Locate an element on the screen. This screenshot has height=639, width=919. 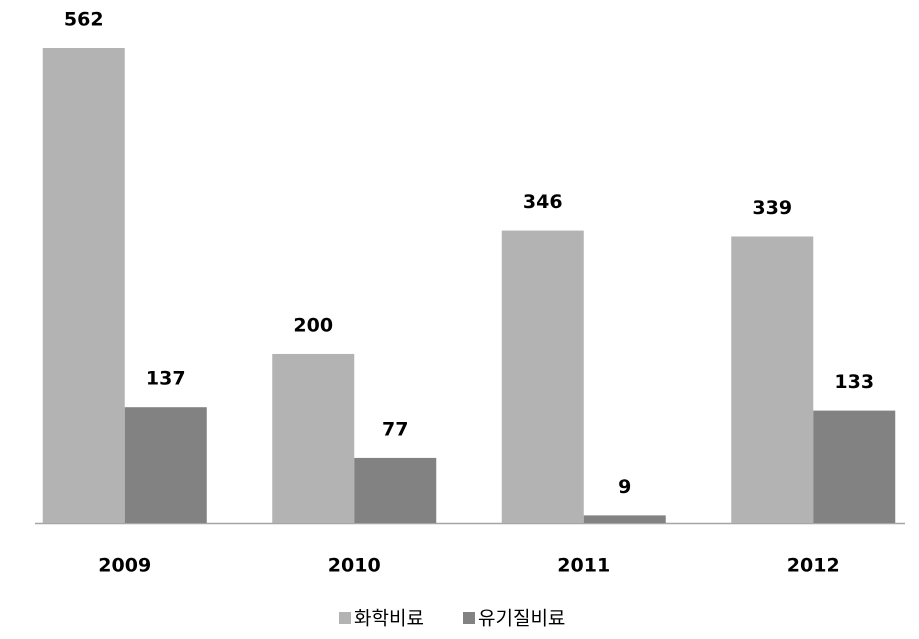
data-label: 137 is located at coordinates (166, 379).